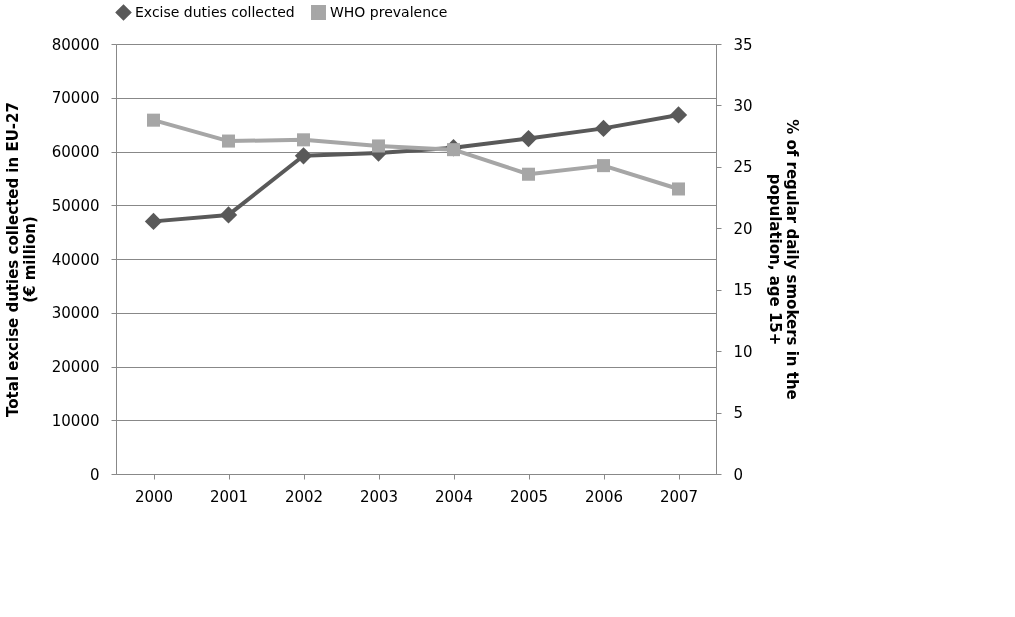 The width and height of the screenshot is (1015, 617). What do you see at coordinates (75, 313) in the screenshot?
I see `y-tick-label: 30000` at bounding box center [75, 313].